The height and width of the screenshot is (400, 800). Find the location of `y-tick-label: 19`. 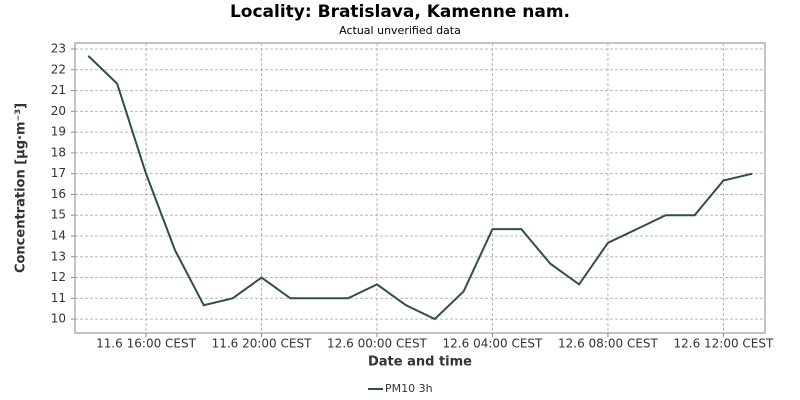

y-tick-label: 19 is located at coordinates (58, 132).